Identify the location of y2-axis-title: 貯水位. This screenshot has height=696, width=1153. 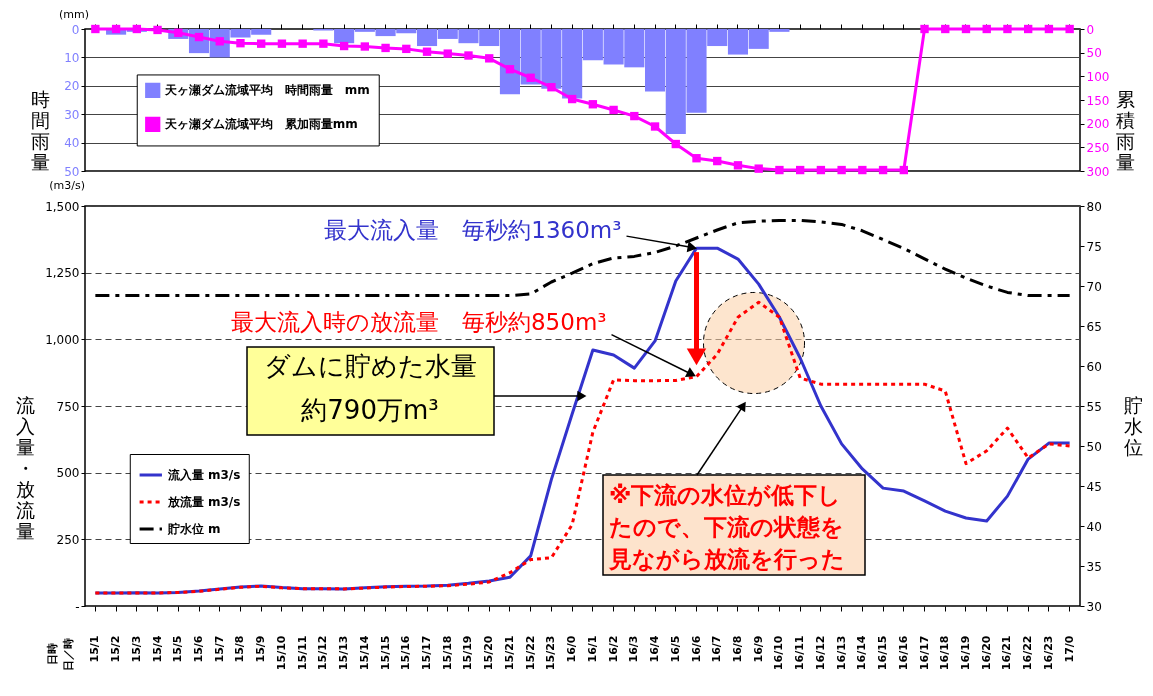
(1133, 426).